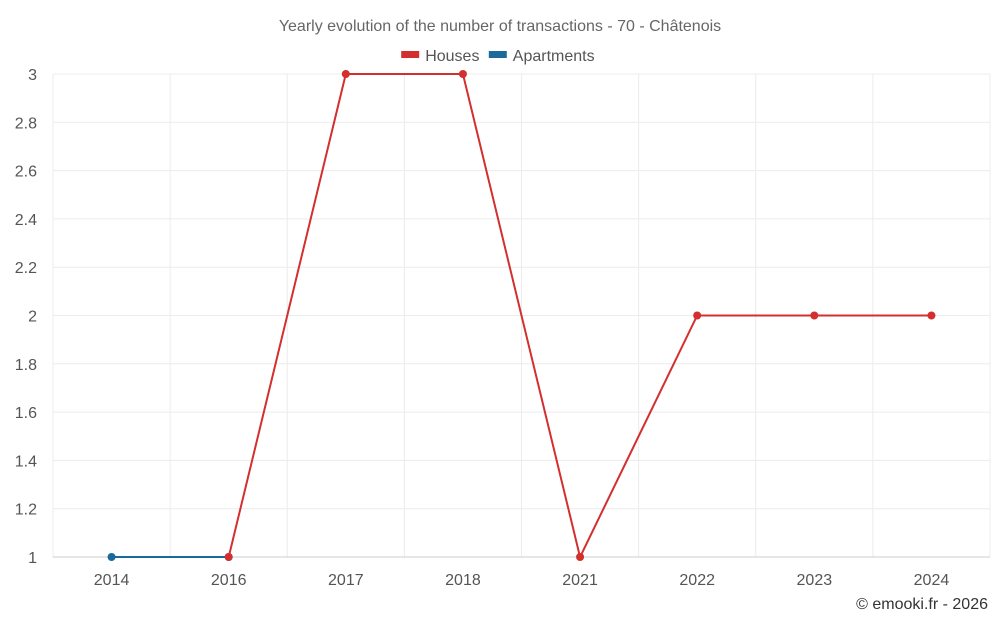 This screenshot has height=625, width=1000. Describe the element at coordinates (452, 56) in the screenshot. I see `legend-label-houses: Houses` at that location.